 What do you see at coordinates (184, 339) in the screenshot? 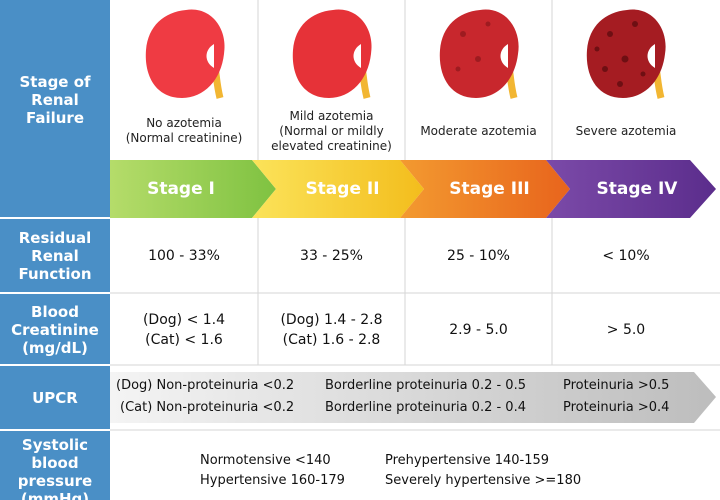
I see `creatinine-value: (Cat) < 1.6` at bounding box center [184, 339].